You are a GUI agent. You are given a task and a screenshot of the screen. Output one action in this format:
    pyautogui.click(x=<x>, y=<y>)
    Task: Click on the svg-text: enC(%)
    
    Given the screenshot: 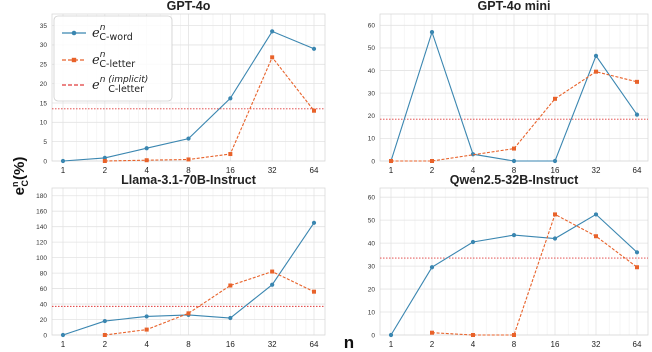 What is the action you would take?
    pyautogui.click(x=20, y=176)
    